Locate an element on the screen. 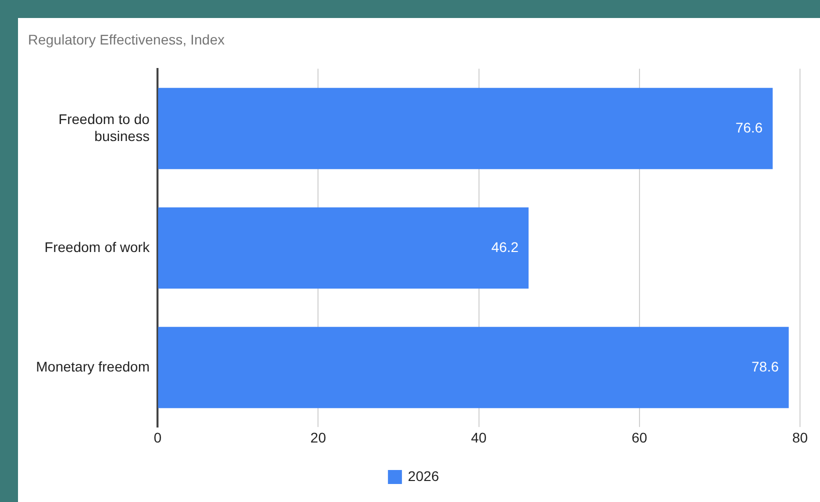 Image resolution: width=820 pixels, height=502 pixels. y-tick-label: Freedom of work is located at coordinates (97, 246).